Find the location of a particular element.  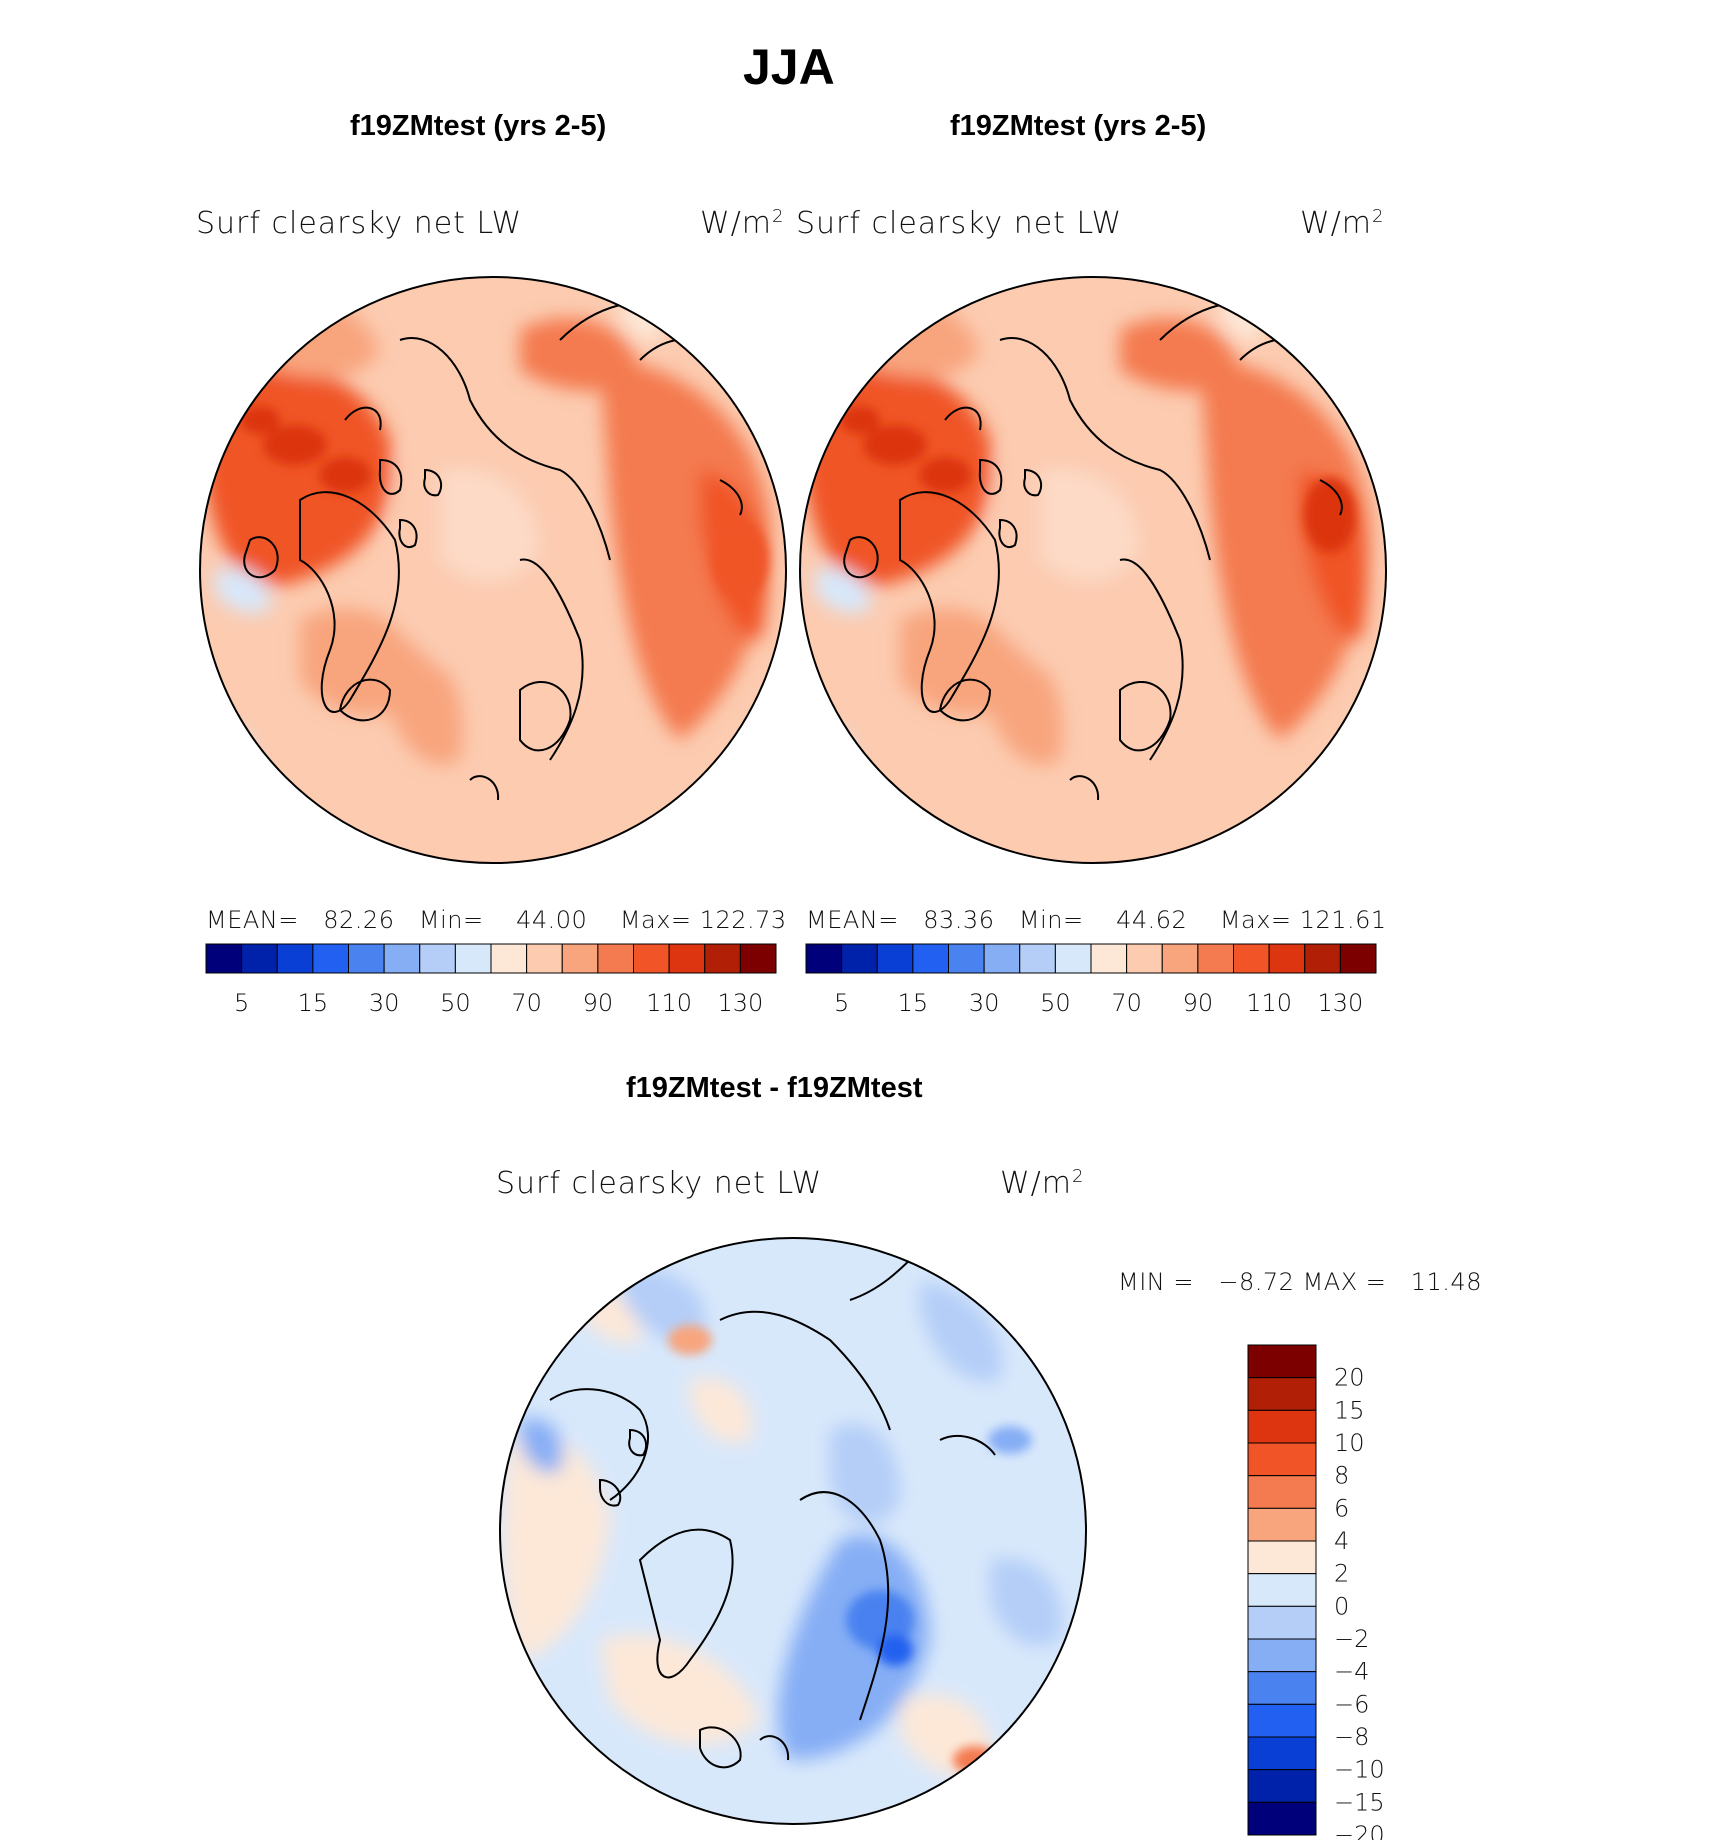

map3-coastlines is located at coordinates (772, 1509).